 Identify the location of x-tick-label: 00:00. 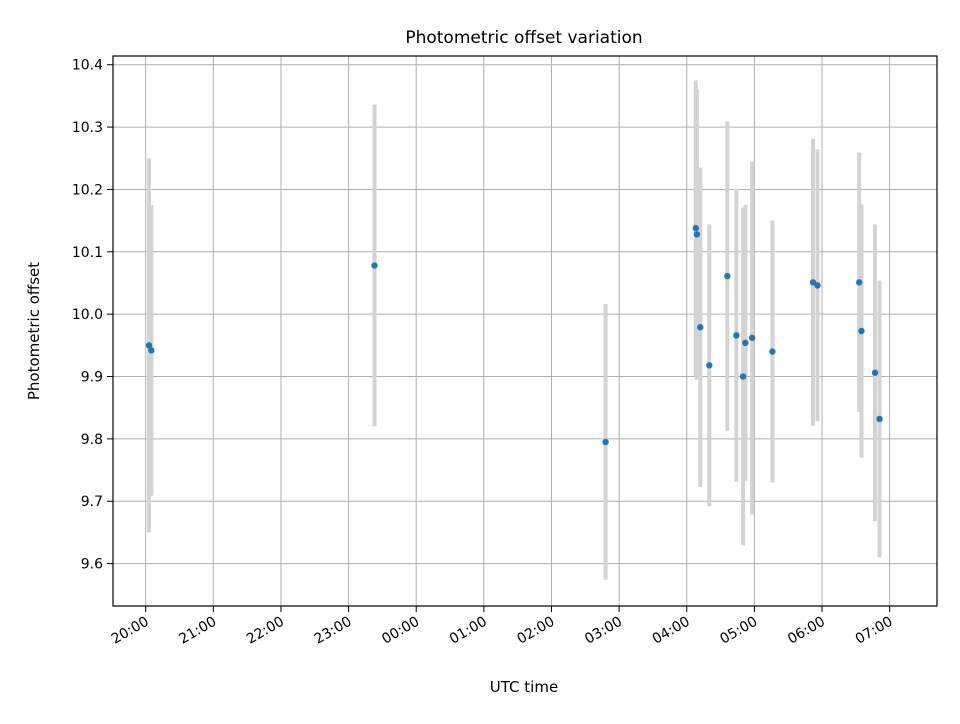
(400, 631).